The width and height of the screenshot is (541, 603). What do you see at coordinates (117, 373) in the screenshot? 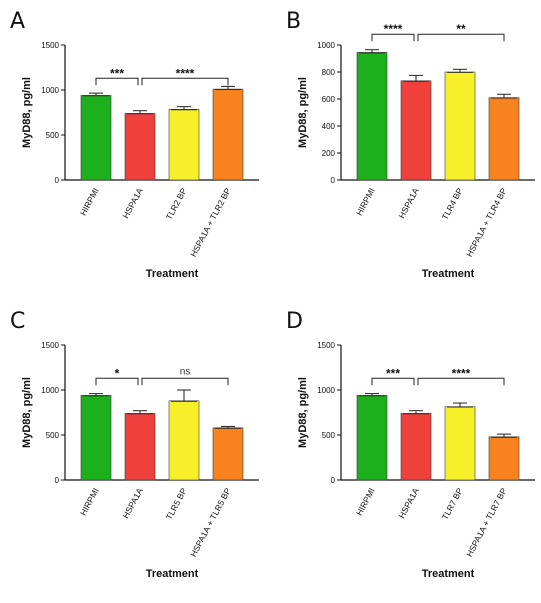
I see `panel-c-significance-label-0: *` at bounding box center [117, 373].